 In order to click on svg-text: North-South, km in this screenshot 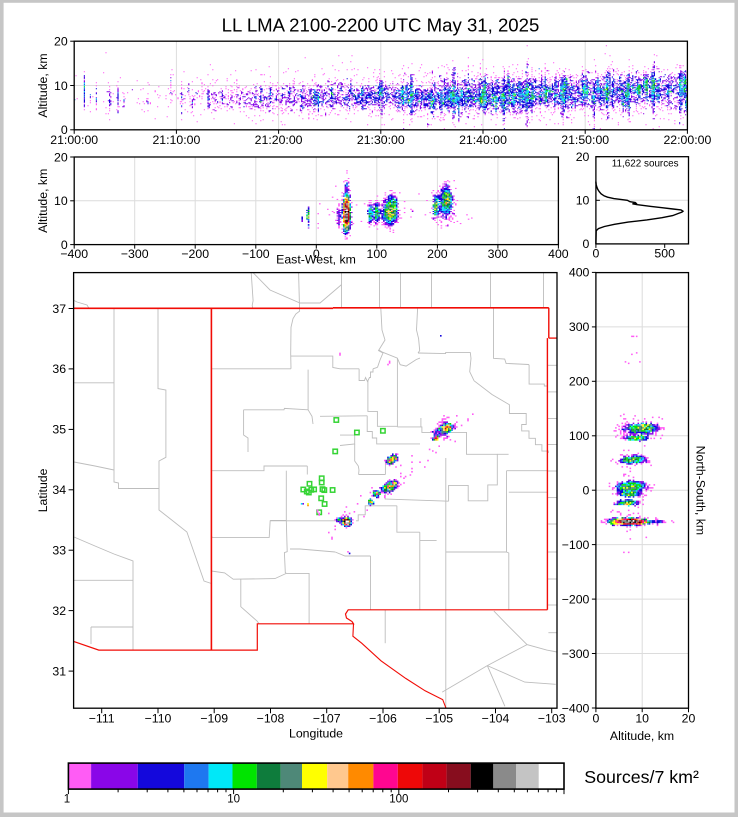, I will do `click(701, 491)`.